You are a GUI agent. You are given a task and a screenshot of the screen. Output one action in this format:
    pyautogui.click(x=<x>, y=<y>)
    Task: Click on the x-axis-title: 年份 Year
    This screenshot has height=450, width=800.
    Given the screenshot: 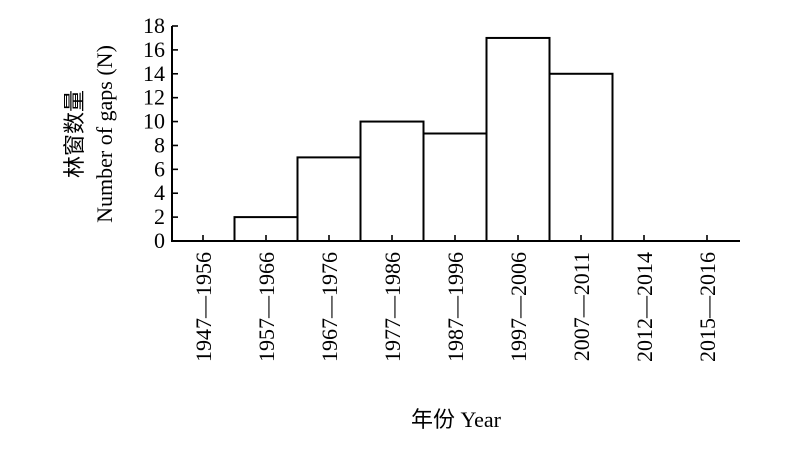 What is the action you would take?
    pyautogui.click(x=456, y=419)
    